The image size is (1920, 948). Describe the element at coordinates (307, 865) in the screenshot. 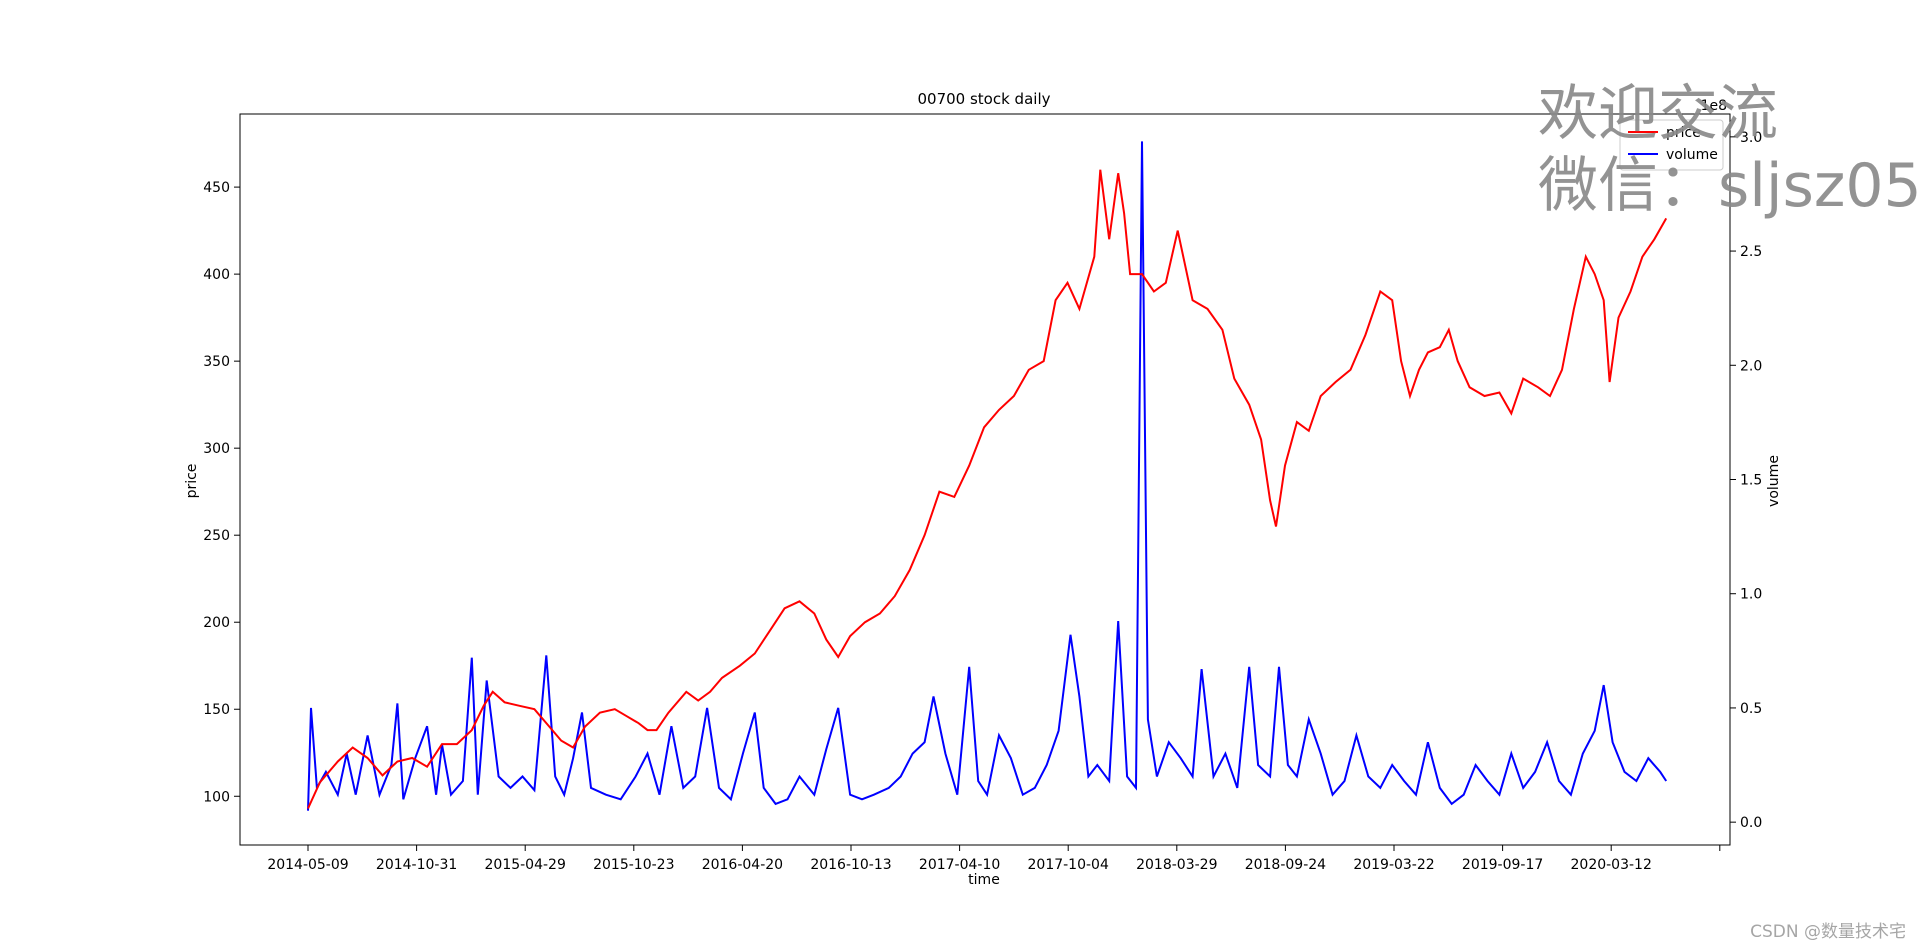

I see `x-tick-label: 2014-05-09` at that location.